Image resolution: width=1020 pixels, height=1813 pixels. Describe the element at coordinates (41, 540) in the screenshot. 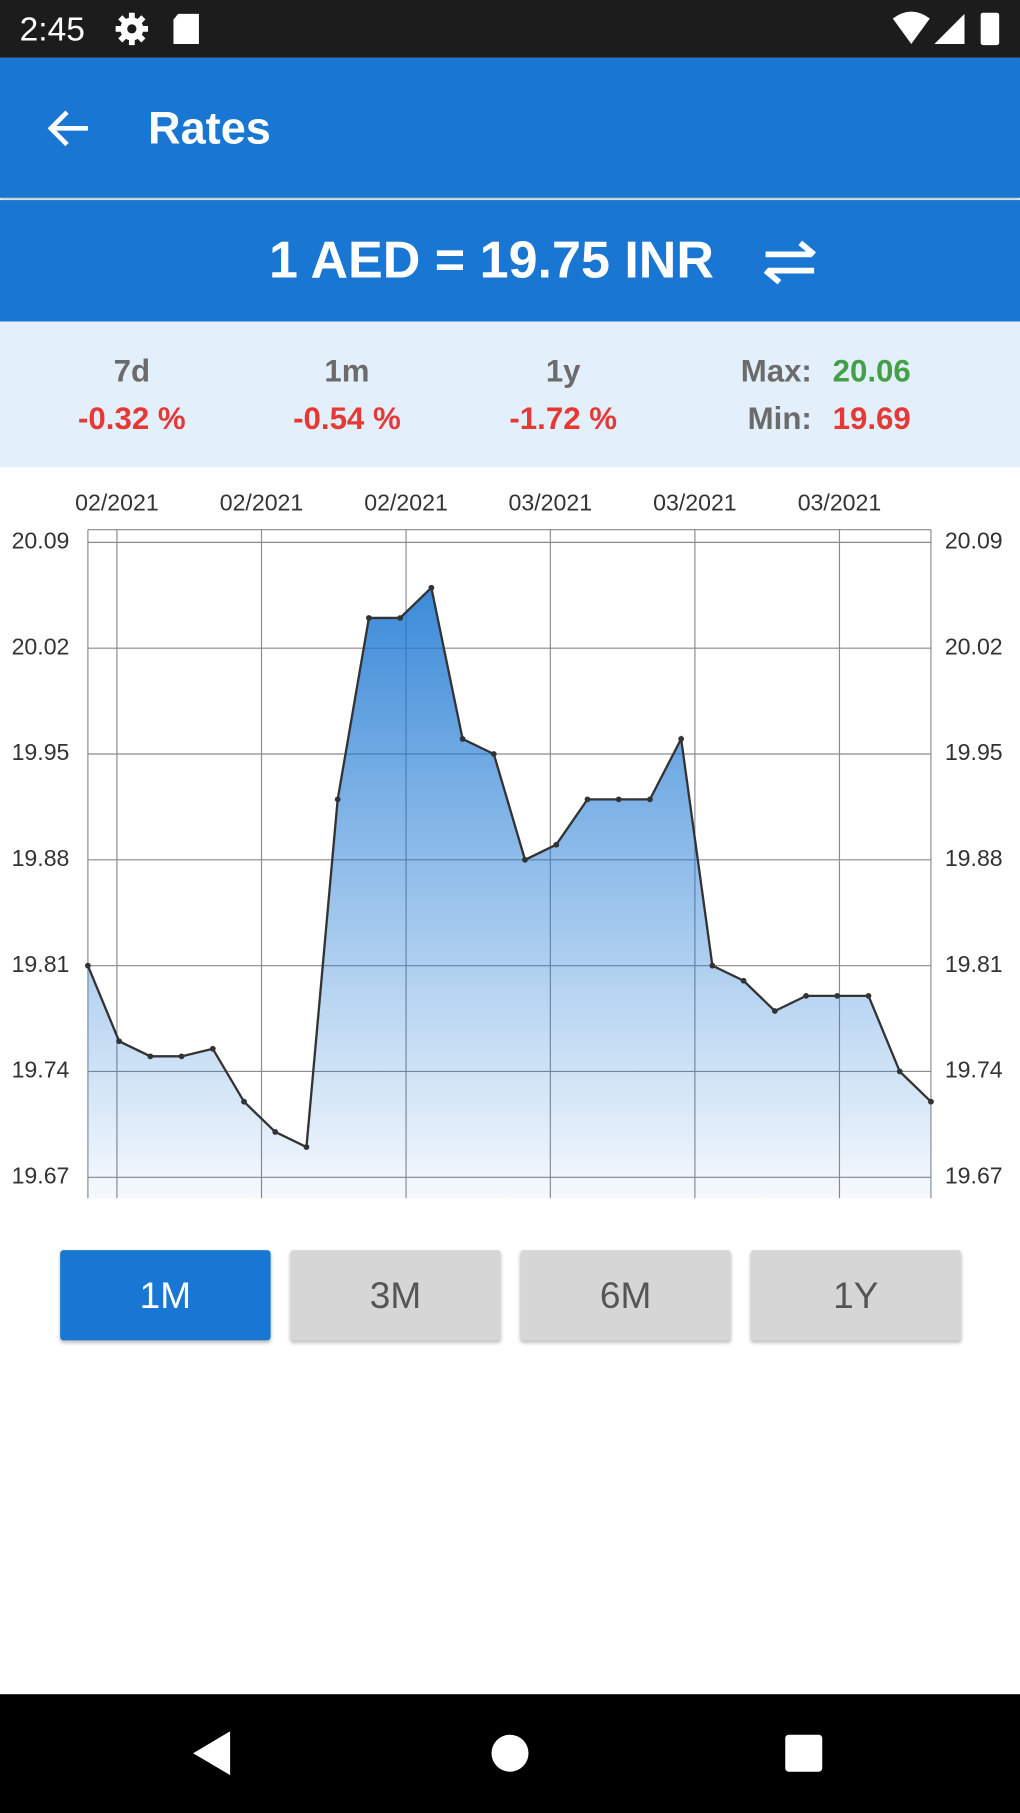

I see `y-tick-label: 20.09` at that location.